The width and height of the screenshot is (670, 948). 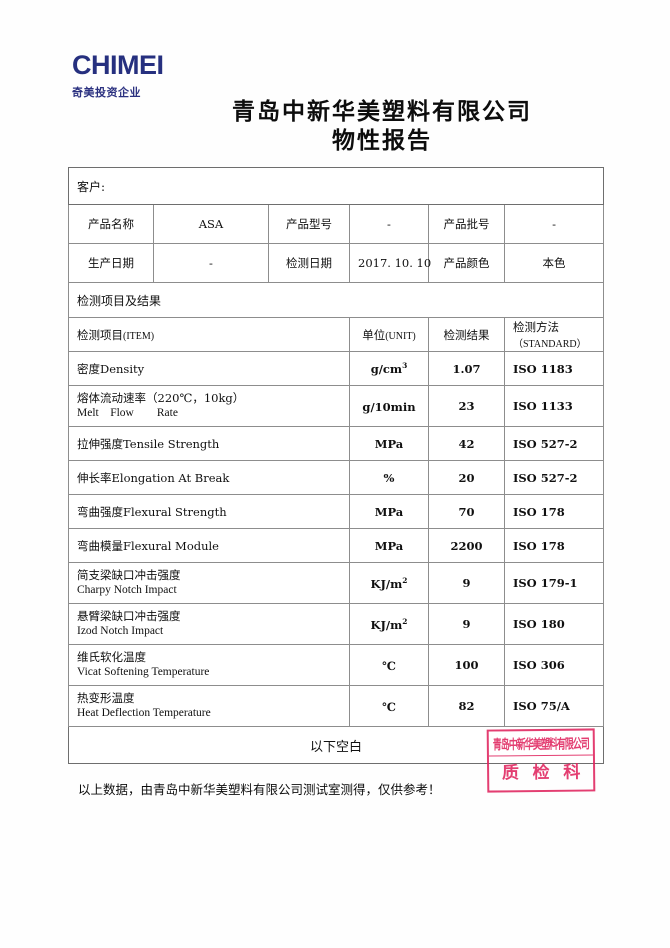 I want to click on col-header-item-cn: 检测项目, so click(x=100, y=334).